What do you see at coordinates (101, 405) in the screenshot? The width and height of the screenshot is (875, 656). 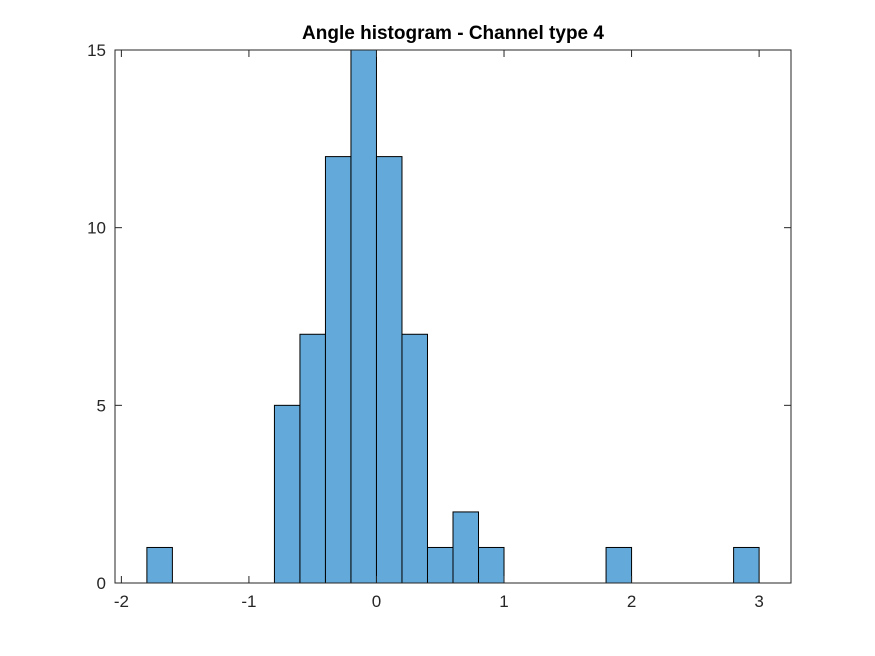 I see `y-tick-label: 5` at bounding box center [101, 405].